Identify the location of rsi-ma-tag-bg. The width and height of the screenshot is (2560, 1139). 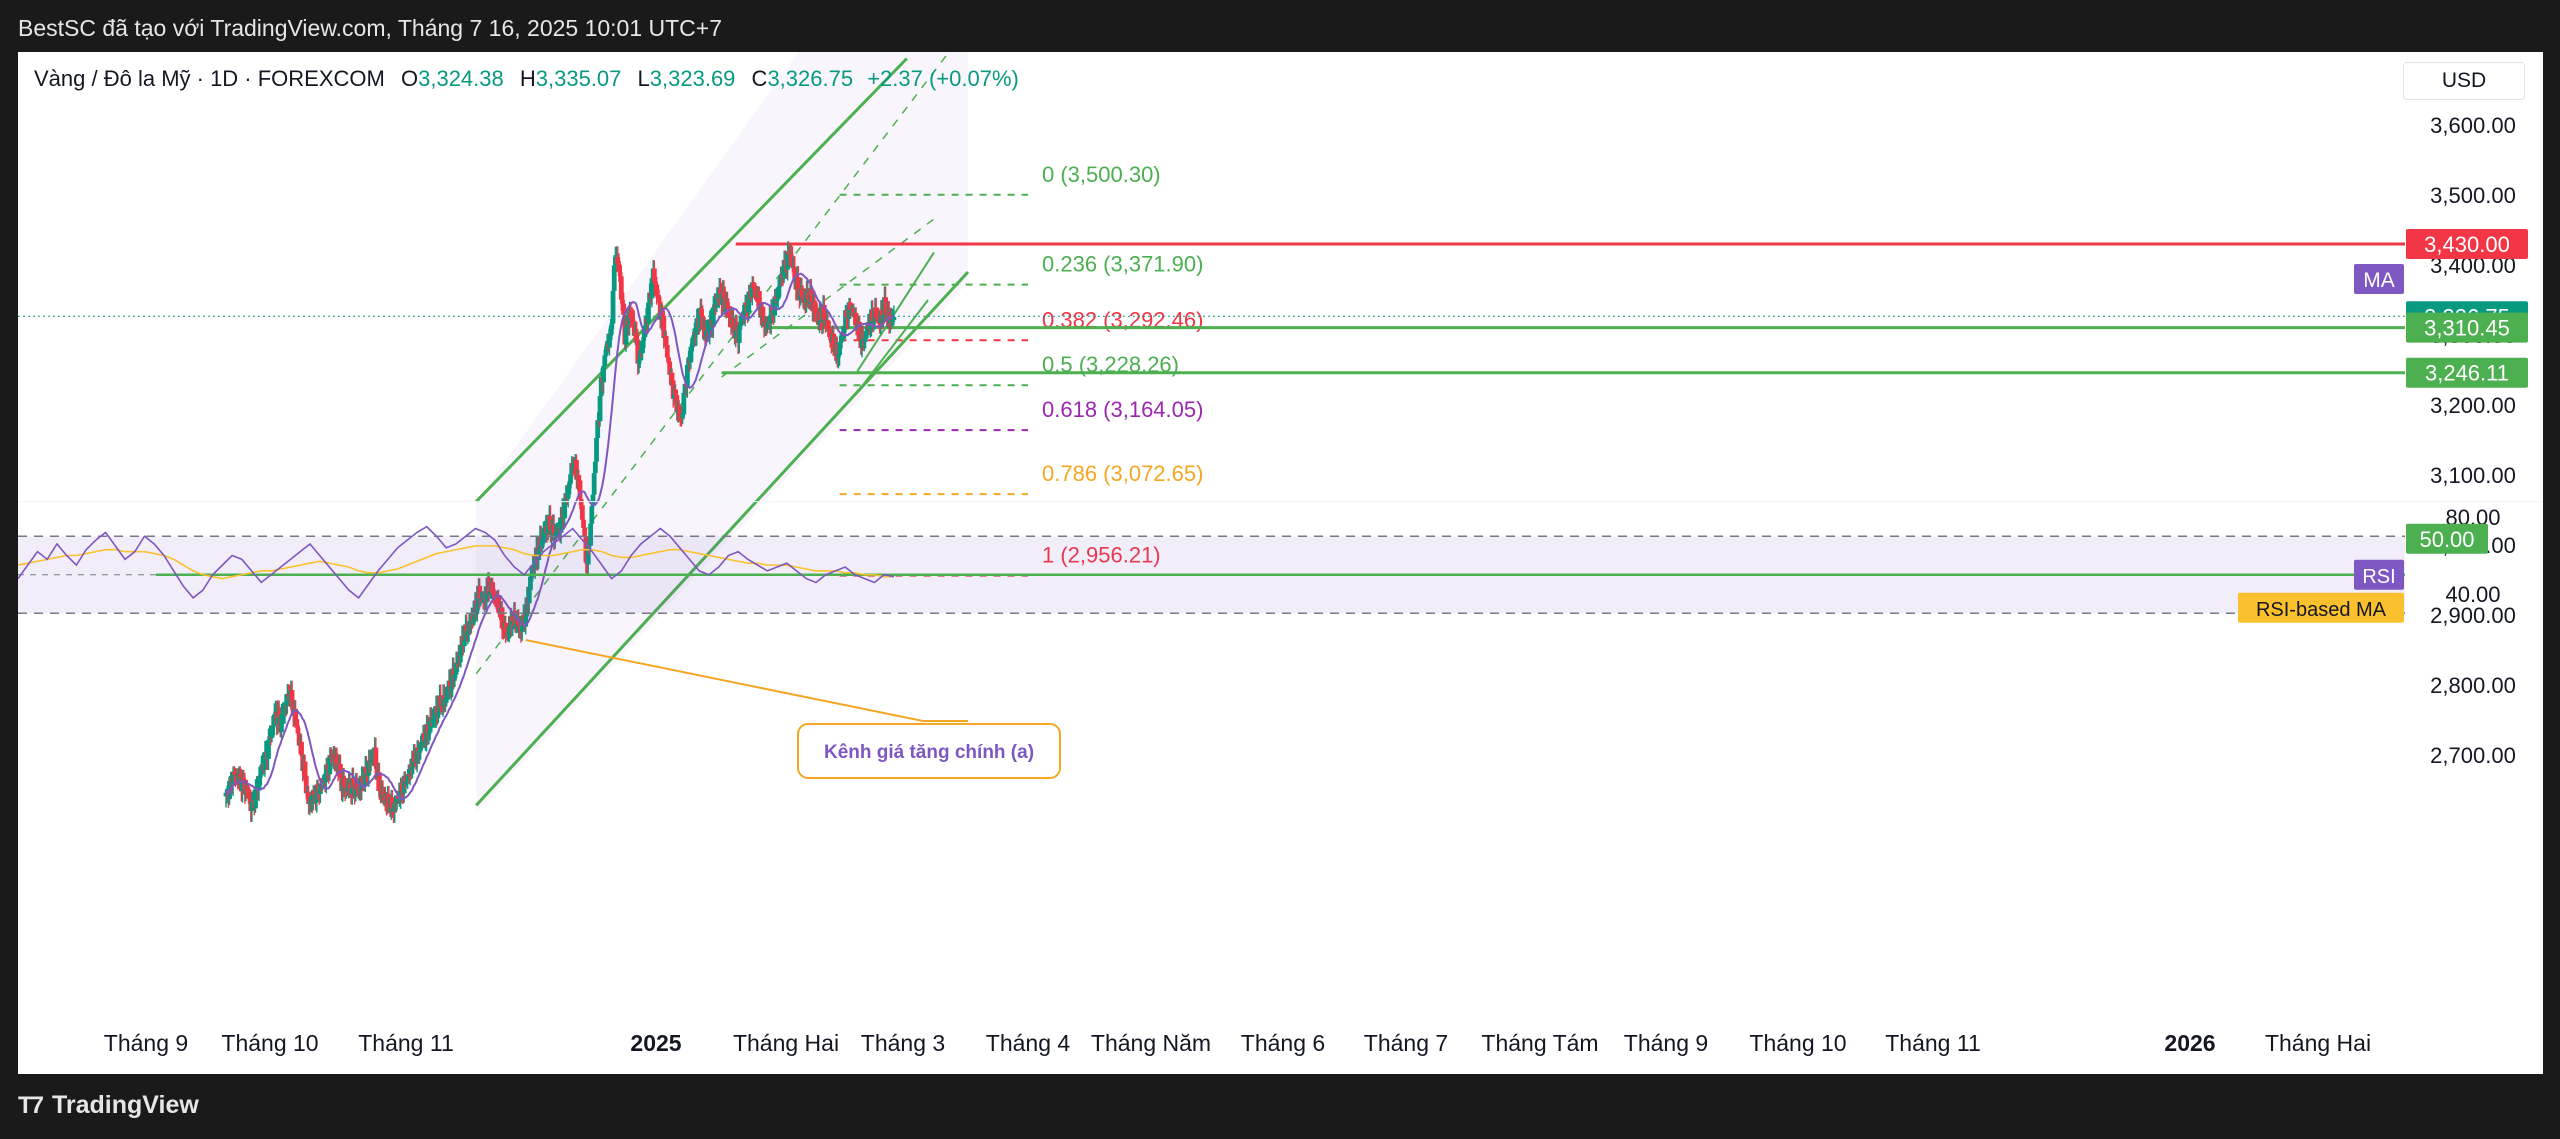
(2321, 607).